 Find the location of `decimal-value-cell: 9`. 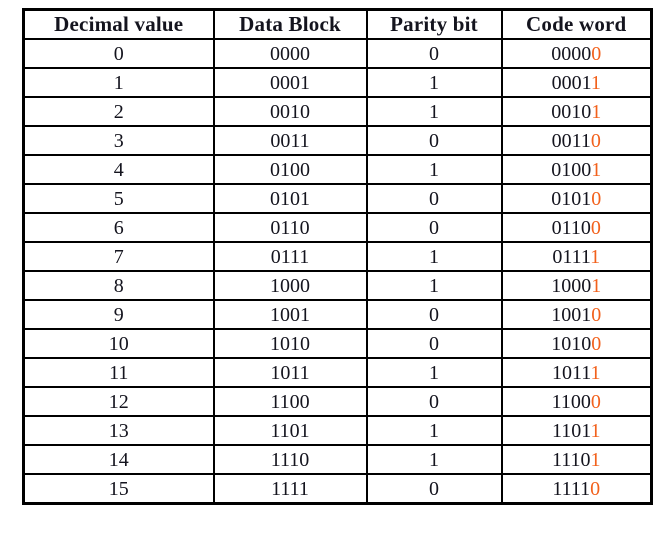

decimal-value-cell: 9 is located at coordinates (118, 314).